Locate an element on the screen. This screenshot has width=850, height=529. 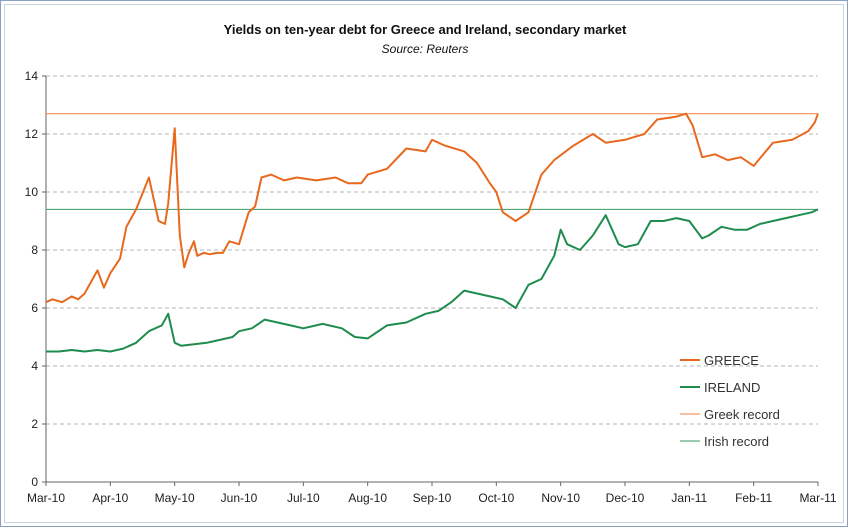
y-tick-label-8: 8 is located at coordinates (34, 250).